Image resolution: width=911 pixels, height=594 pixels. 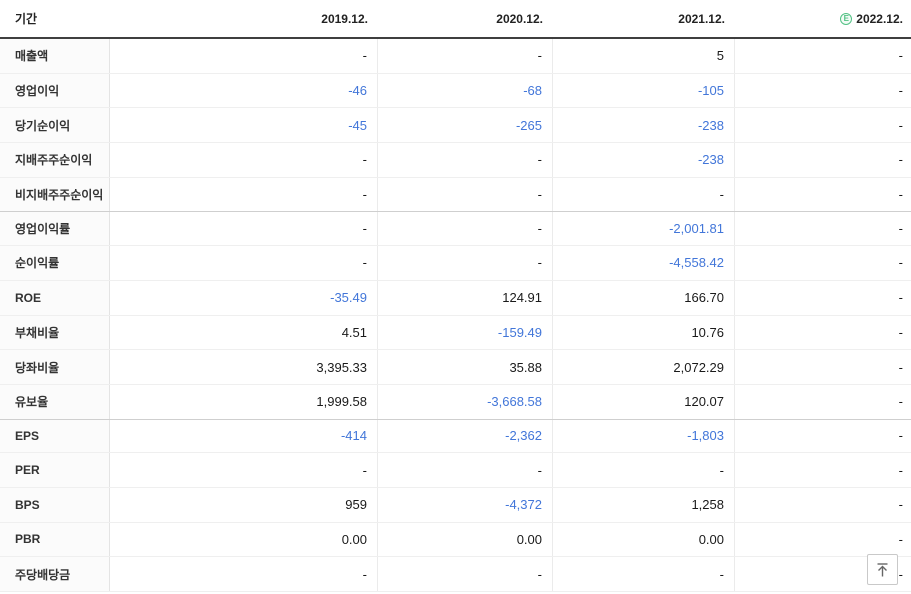 I want to click on cell-value: -4,372, so click(x=465, y=504).